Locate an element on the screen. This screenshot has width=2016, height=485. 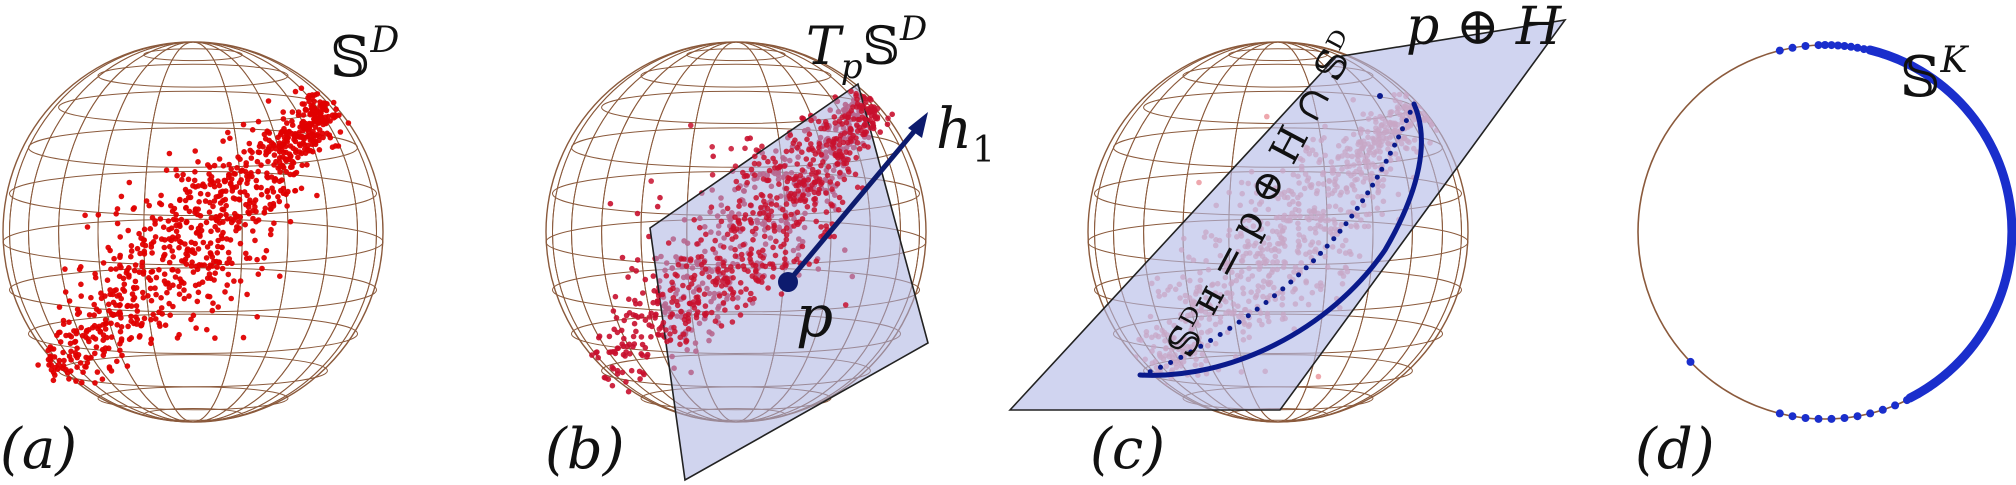
panel-label-c: (c) is located at coordinates (1127, 449).